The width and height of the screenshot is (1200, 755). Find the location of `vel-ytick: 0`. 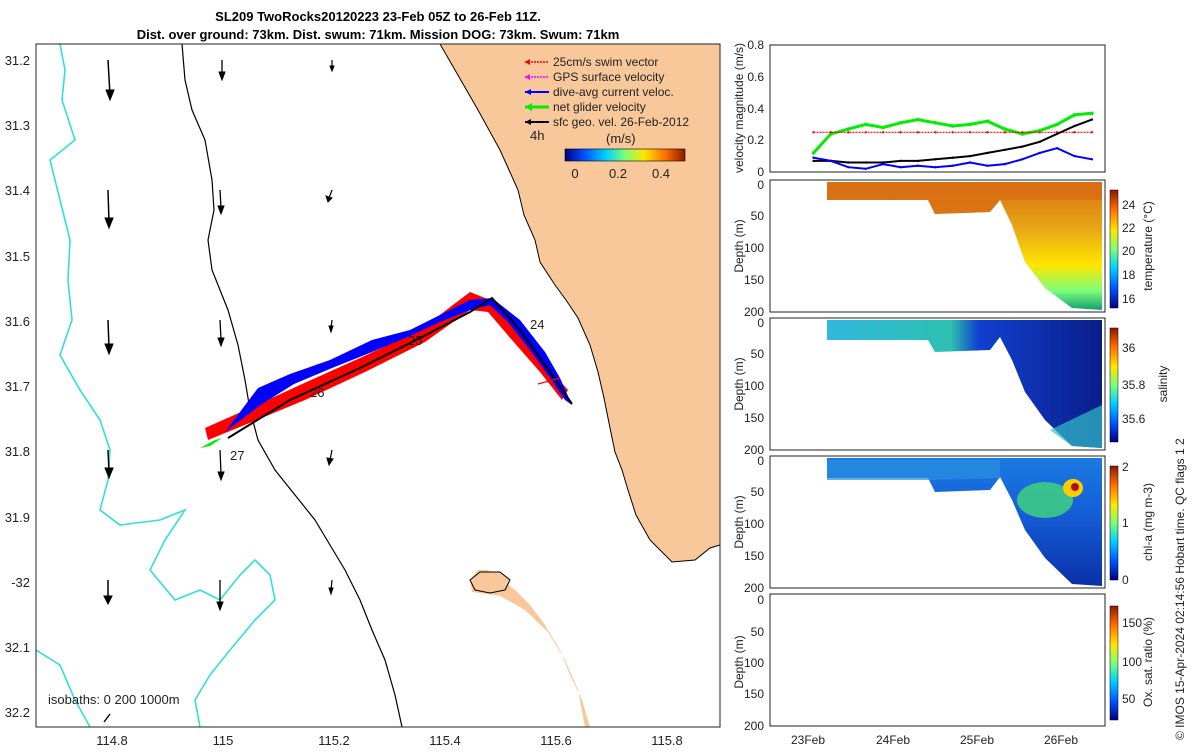

vel-ytick: 0 is located at coordinates (760, 172).